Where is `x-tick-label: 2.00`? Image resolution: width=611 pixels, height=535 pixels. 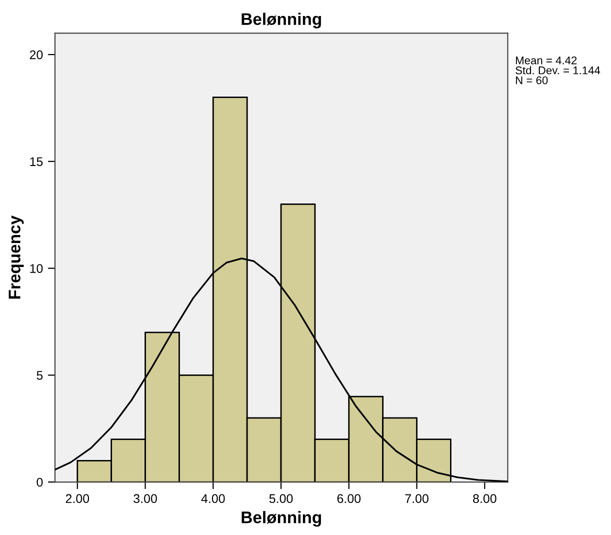
x-tick-label: 2.00 is located at coordinates (78, 499).